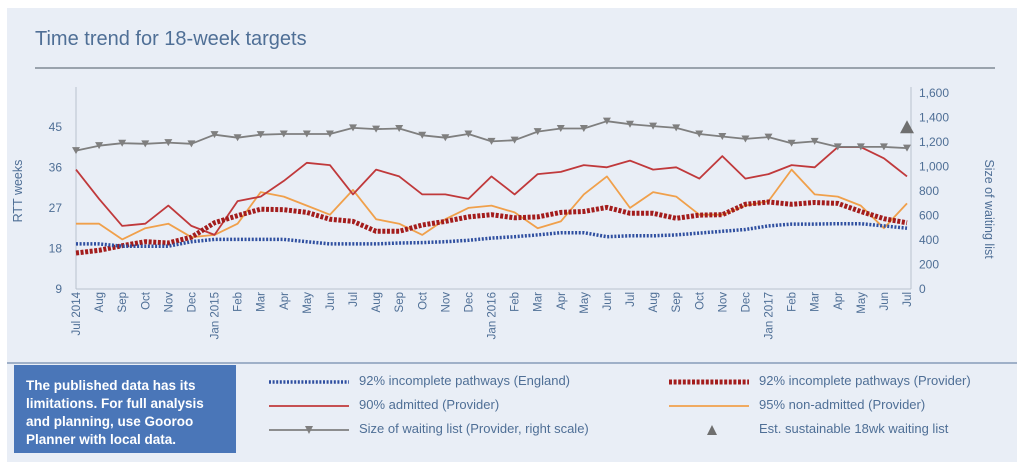  I want to click on y-tick-label-right: 1,400, so click(934, 118).